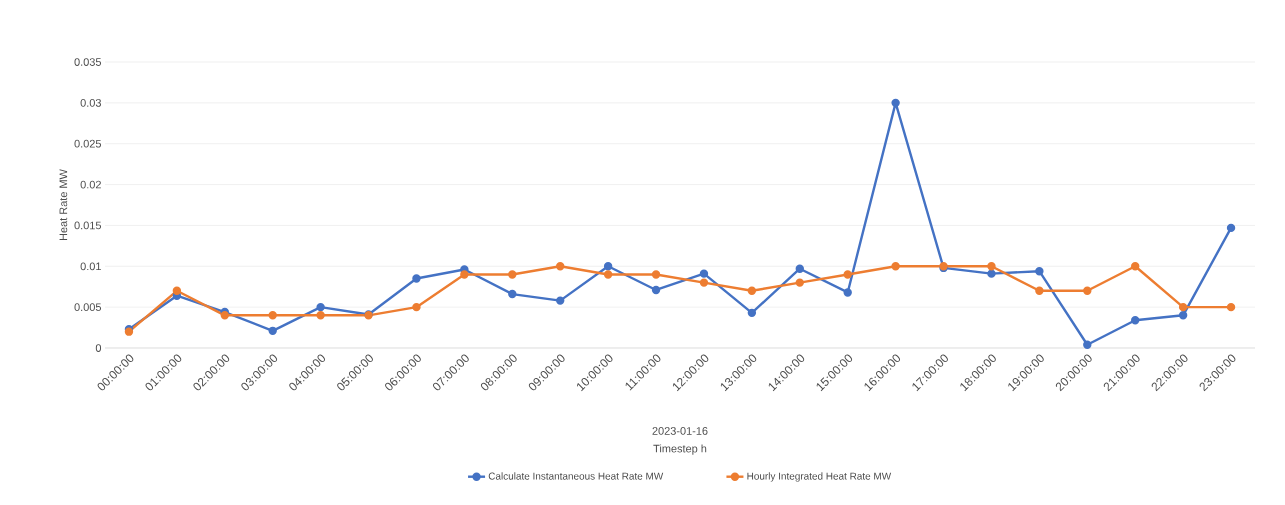 This screenshot has width=1285, height=505. I want to click on y-tick-label: 0, so click(98, 348).